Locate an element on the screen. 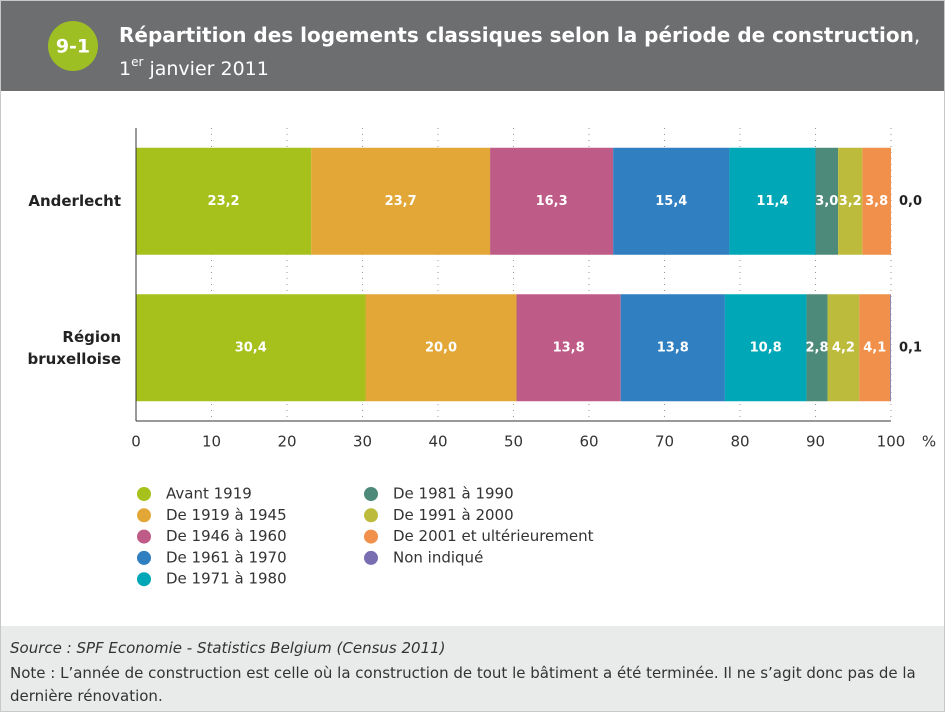 This screenshot has width=945, height=712. value-label: 3,2 is located at coordinates (850, 201).